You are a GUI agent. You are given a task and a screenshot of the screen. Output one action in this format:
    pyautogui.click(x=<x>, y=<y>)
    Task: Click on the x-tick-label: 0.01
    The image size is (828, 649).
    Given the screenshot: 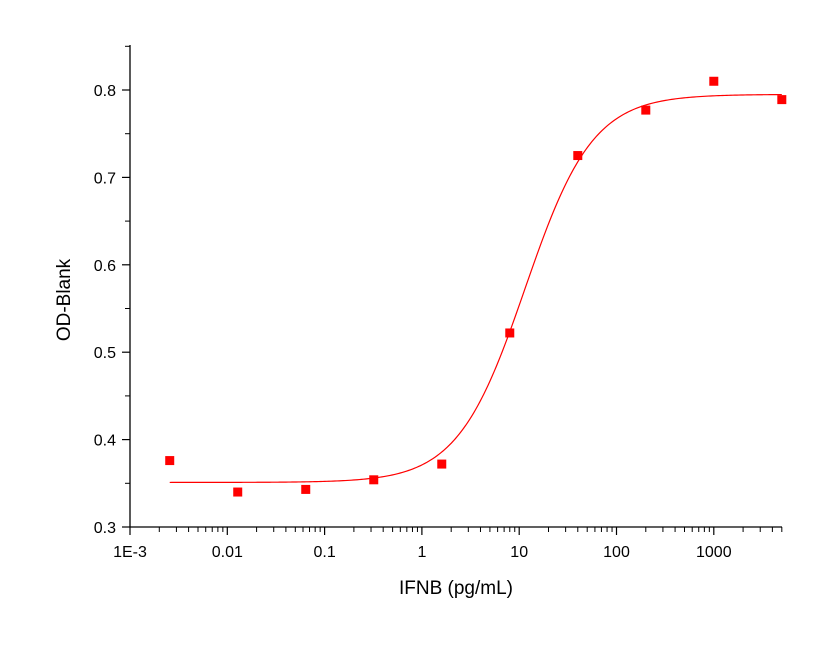 What is the action you would take?
    pyautogui.click(x=227, y=552)
    